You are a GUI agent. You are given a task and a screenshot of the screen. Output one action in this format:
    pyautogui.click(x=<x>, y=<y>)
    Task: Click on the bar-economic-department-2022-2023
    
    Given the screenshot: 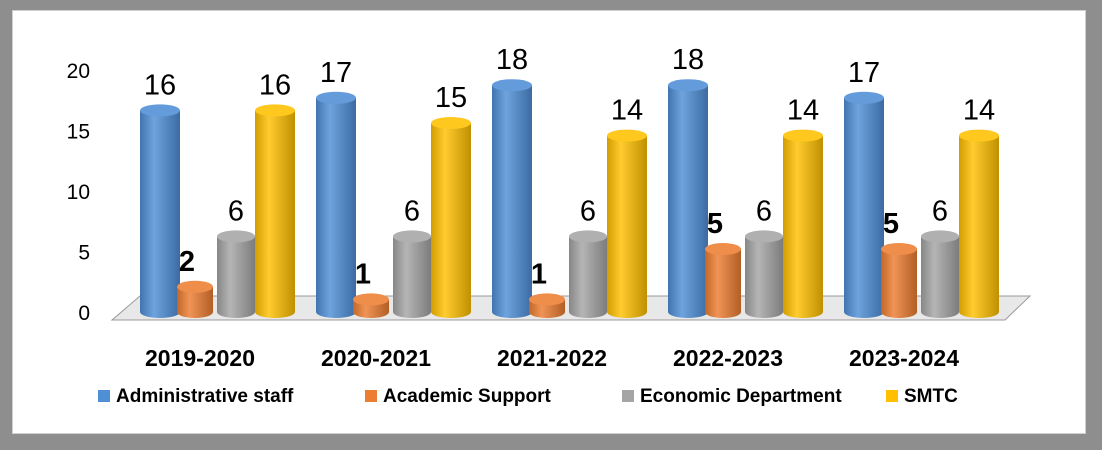 What is the action you would take?
    pyautogui.click(x=764, y=274)
    